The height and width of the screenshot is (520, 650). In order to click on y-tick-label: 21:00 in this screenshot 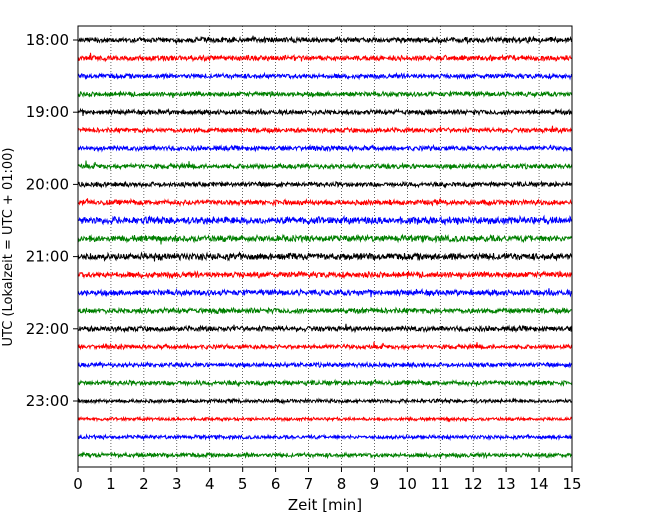, I will do `click(47, 257)`.